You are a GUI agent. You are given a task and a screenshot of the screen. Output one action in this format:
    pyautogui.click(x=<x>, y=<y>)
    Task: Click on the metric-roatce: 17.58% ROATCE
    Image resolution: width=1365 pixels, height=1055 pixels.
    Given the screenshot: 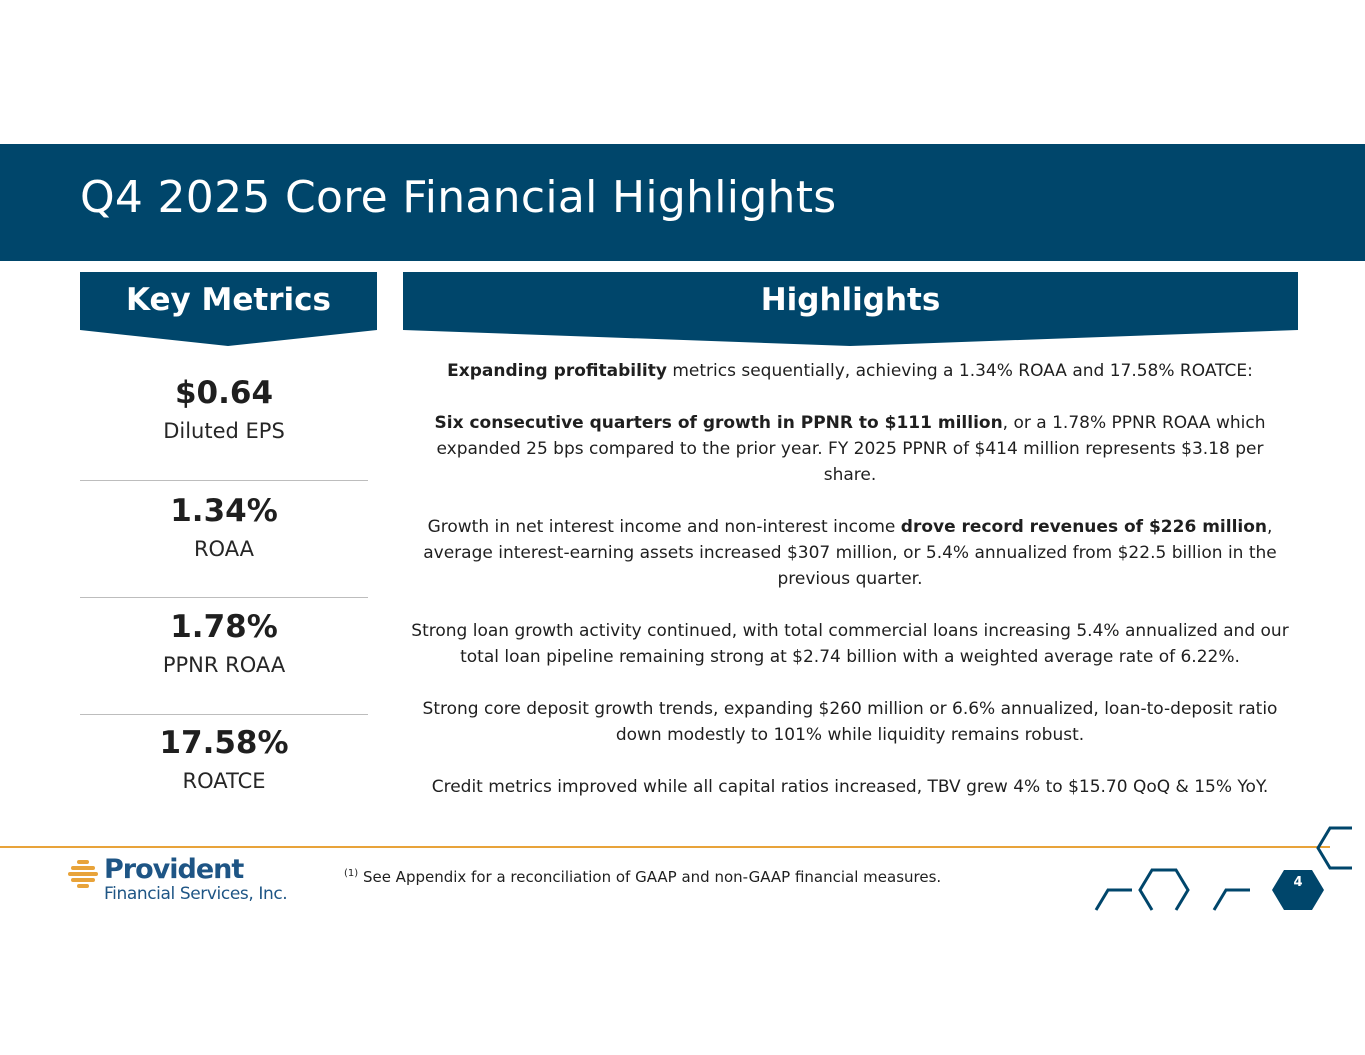 What is the action you would take?
    pyautogui.click(x=224, y=760)
    